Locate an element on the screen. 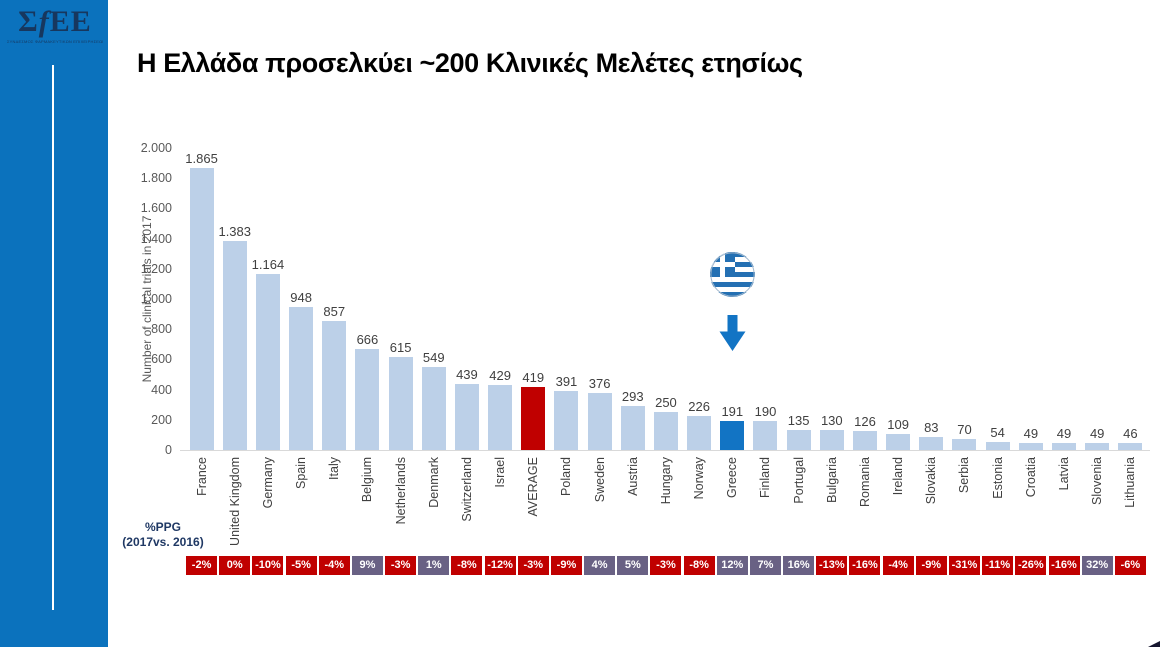 The width and height of the screenshot is (1160, 647). ppg-value-badge: -26% is located at coordinates (1031, 565).